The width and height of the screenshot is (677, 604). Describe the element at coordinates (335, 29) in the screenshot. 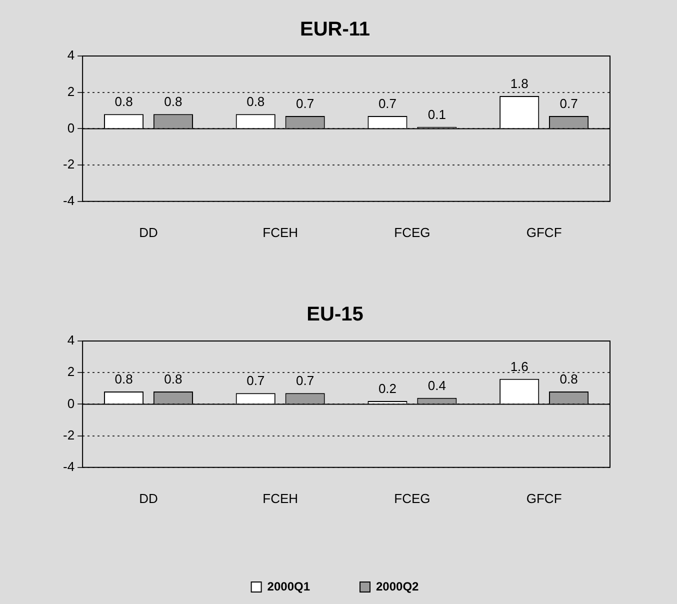

I see `chart-title: EUR-11` at that location.